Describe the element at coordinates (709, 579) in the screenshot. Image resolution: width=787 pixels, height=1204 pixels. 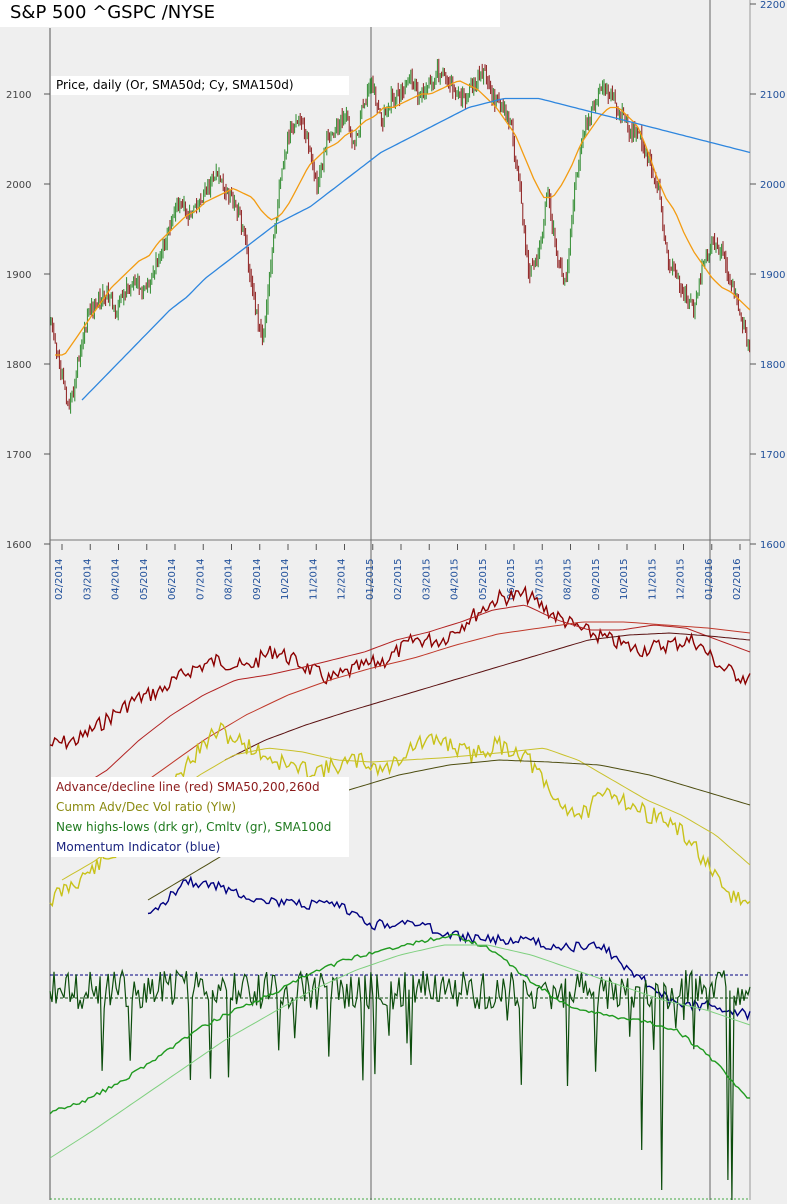
I see `date-tick-label: 01/2016` at that location.